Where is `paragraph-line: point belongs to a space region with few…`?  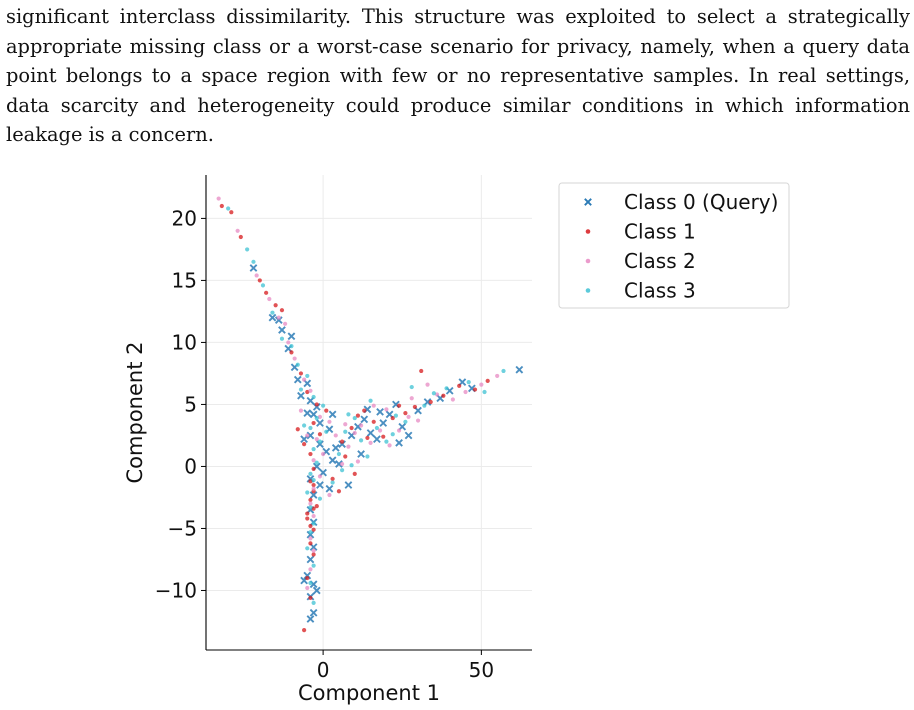 paragraph-line: point belongs to a space region with few… is located at coordinates (458, 75).